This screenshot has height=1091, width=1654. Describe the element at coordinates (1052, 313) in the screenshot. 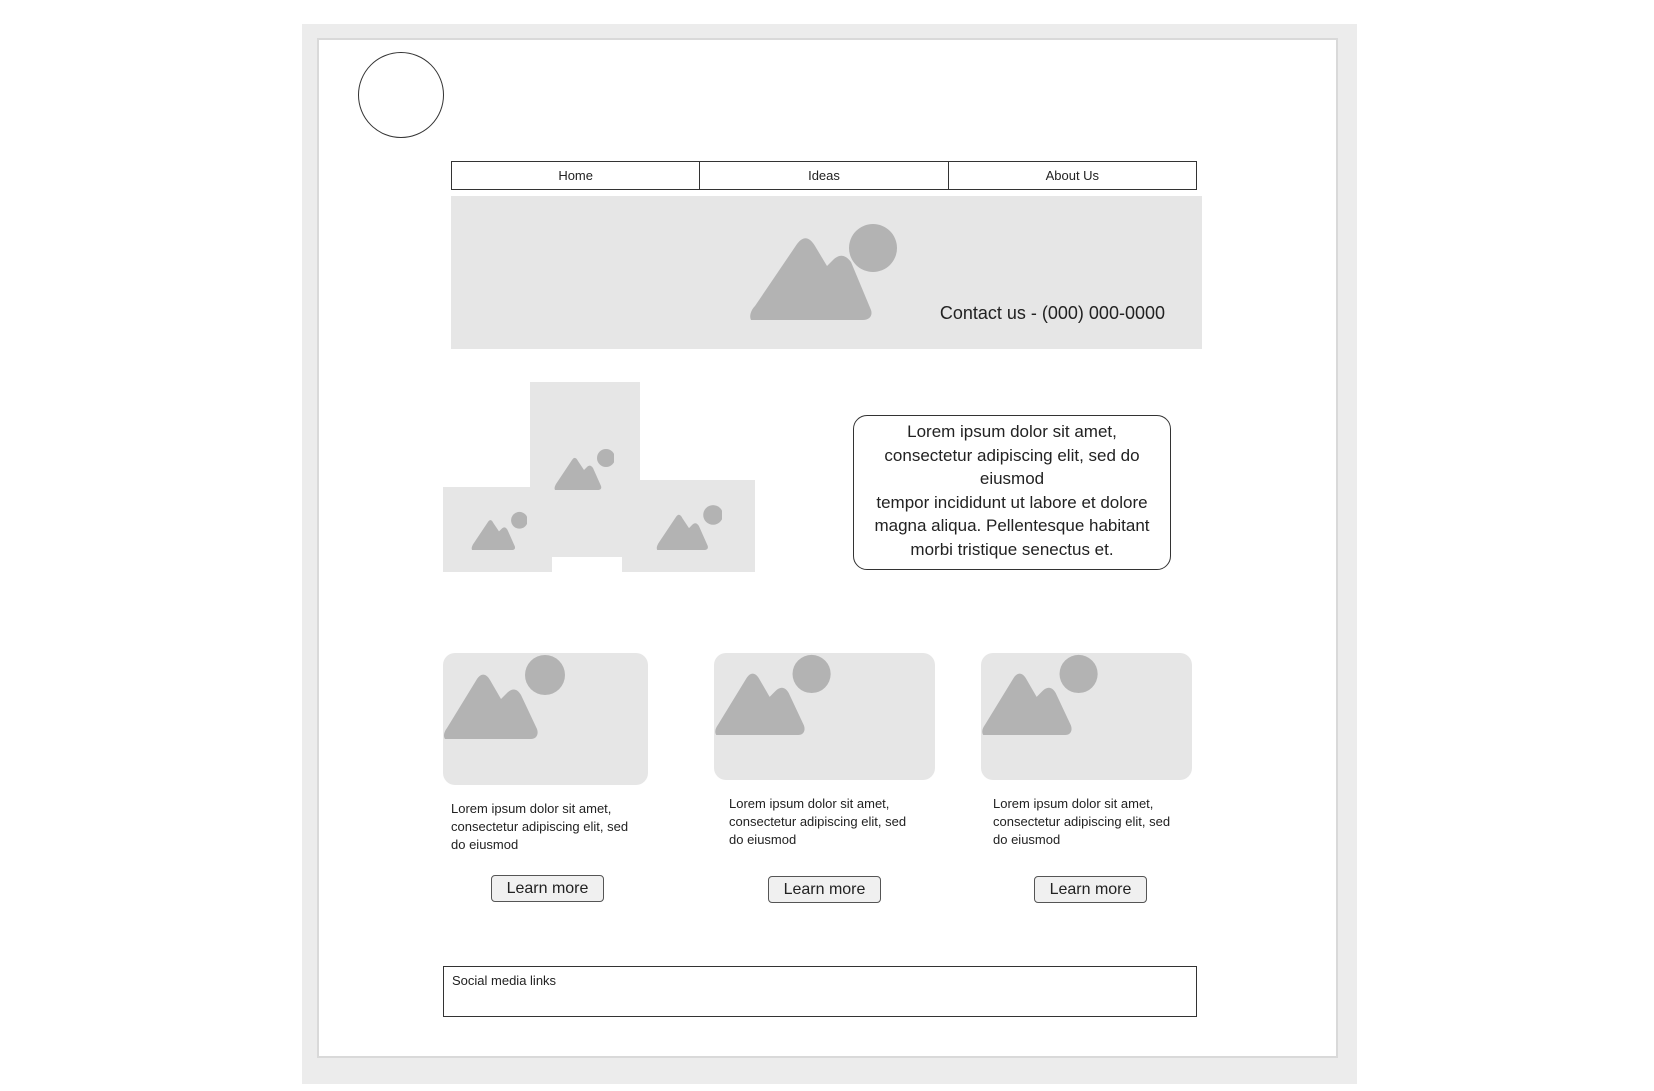

I see `contact-text: Contact us - (000) 000-0000` at that location.